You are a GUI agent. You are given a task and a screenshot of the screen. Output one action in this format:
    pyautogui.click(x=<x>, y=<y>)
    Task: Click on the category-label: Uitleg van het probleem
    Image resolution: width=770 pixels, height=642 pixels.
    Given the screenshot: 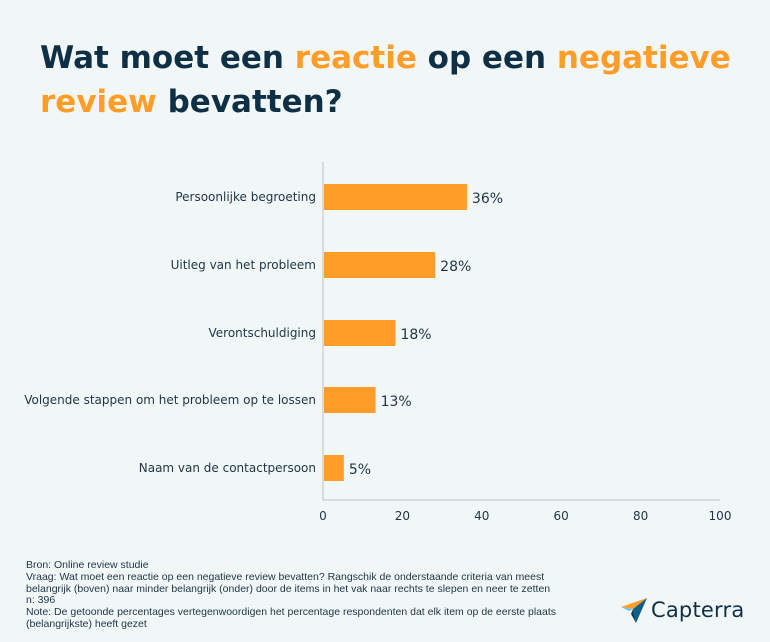 What is the action you would take?
    pyautogui.click(x=243, y=265)
    